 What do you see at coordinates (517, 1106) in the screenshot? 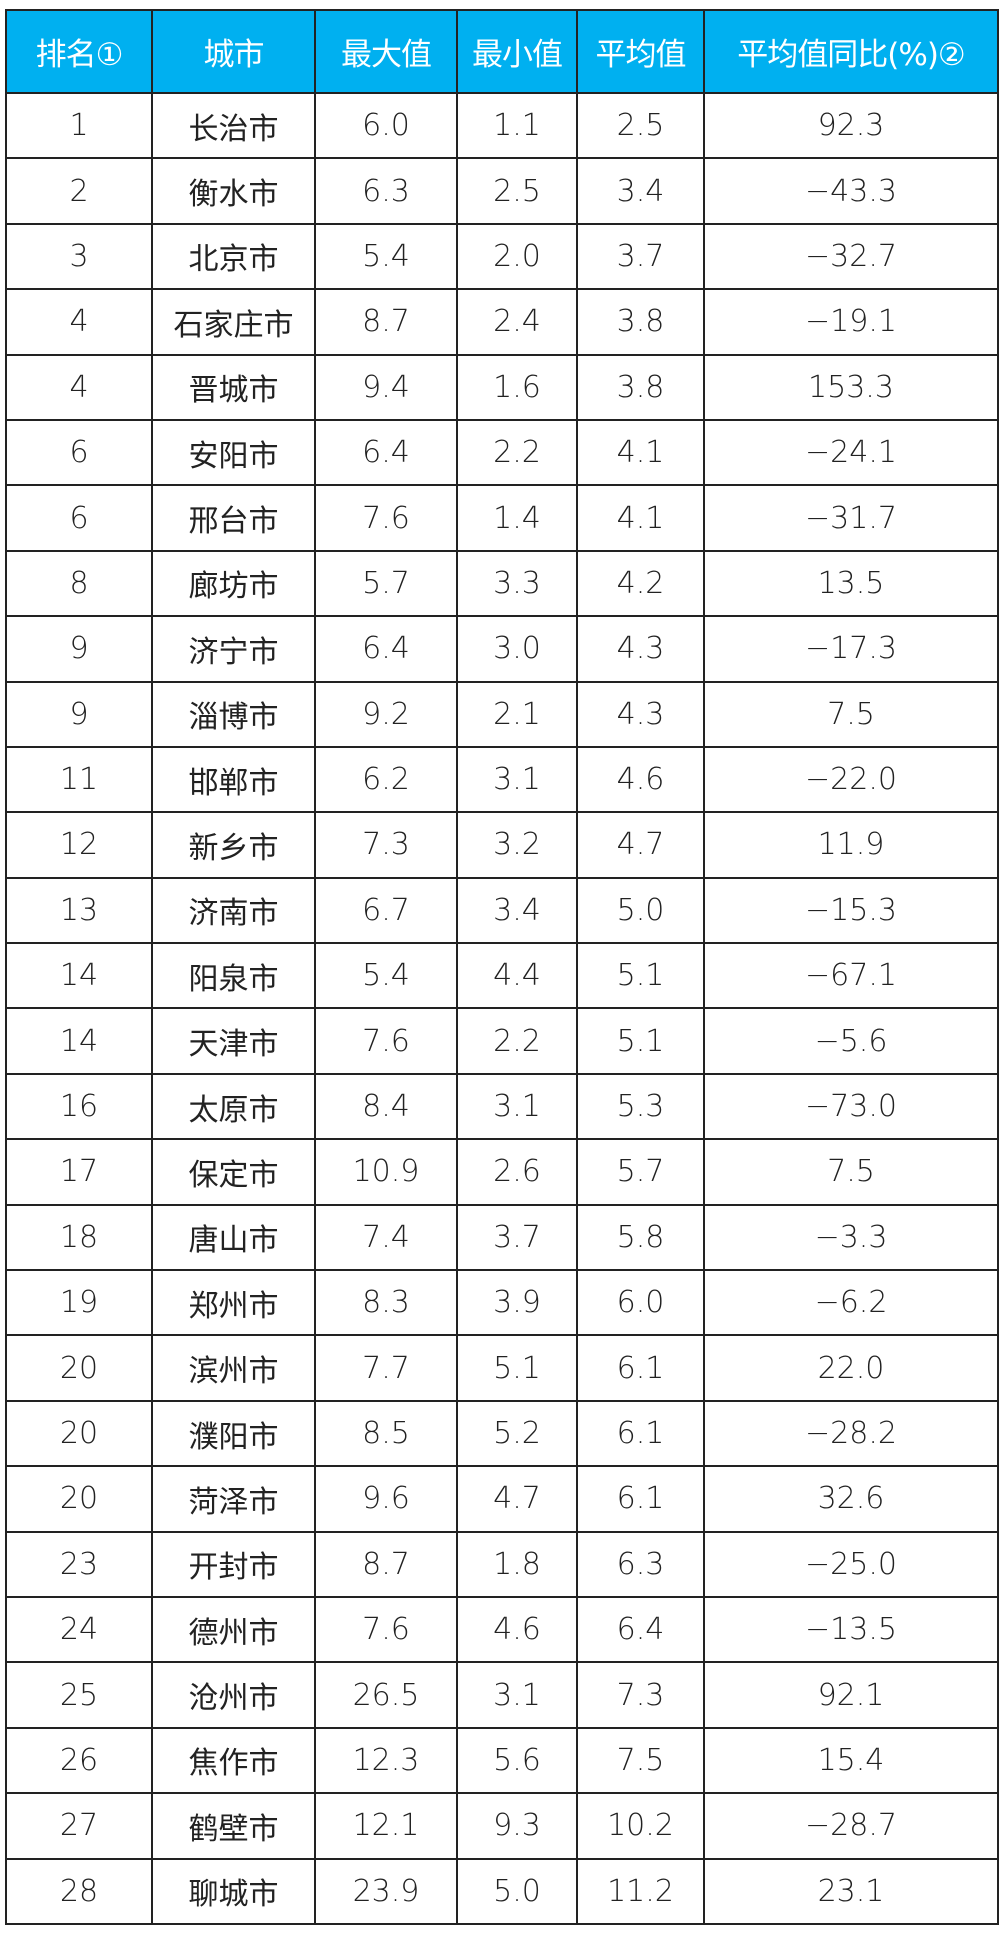
I see `cell-min: 3.1` at bounding box center [517, 1106].